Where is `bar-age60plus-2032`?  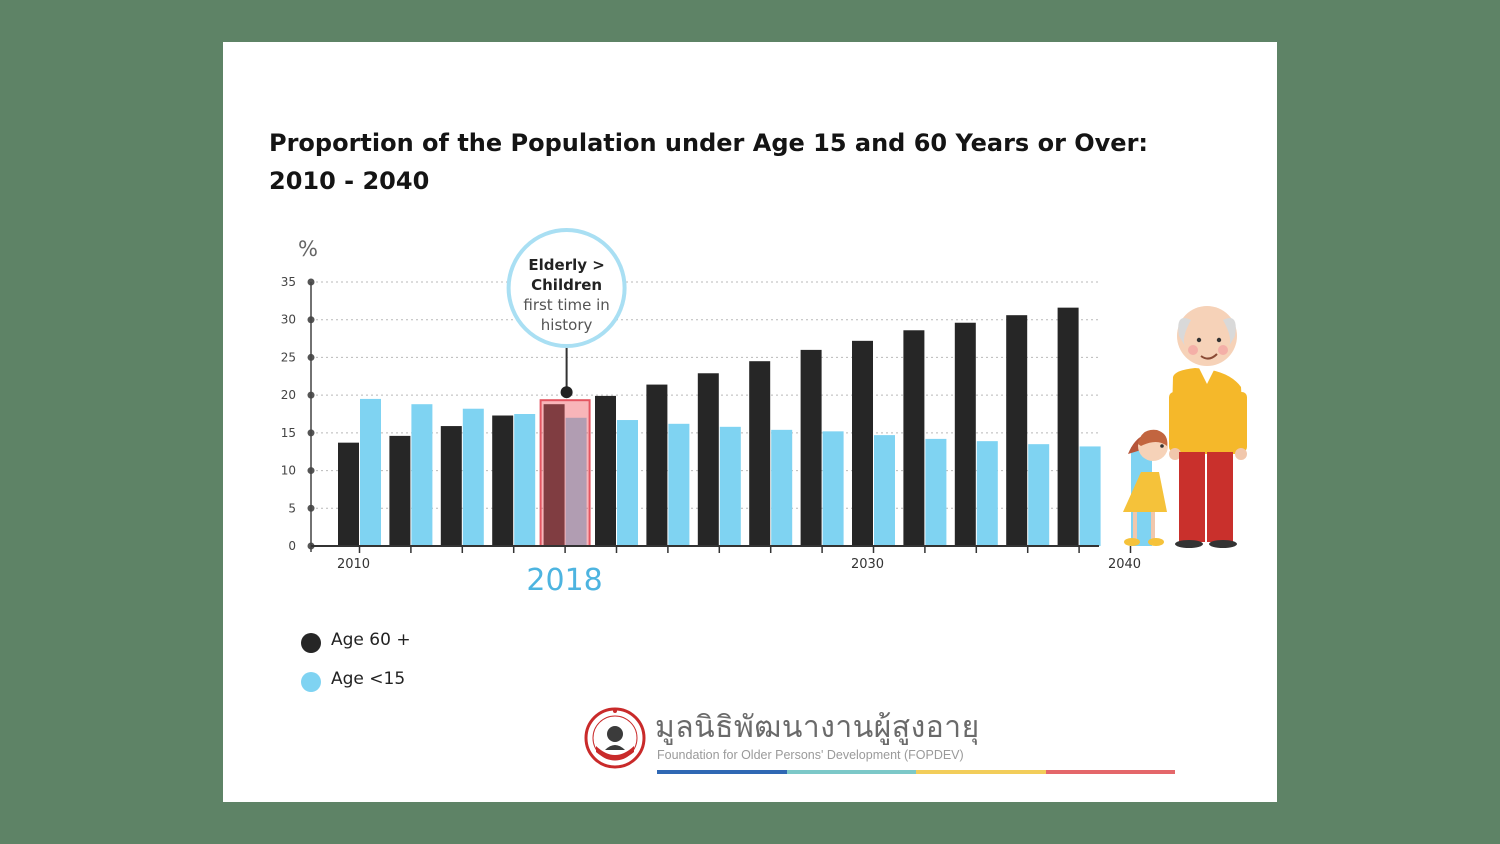 bar-age60plus-2032 is located at coordinates (914, 438).